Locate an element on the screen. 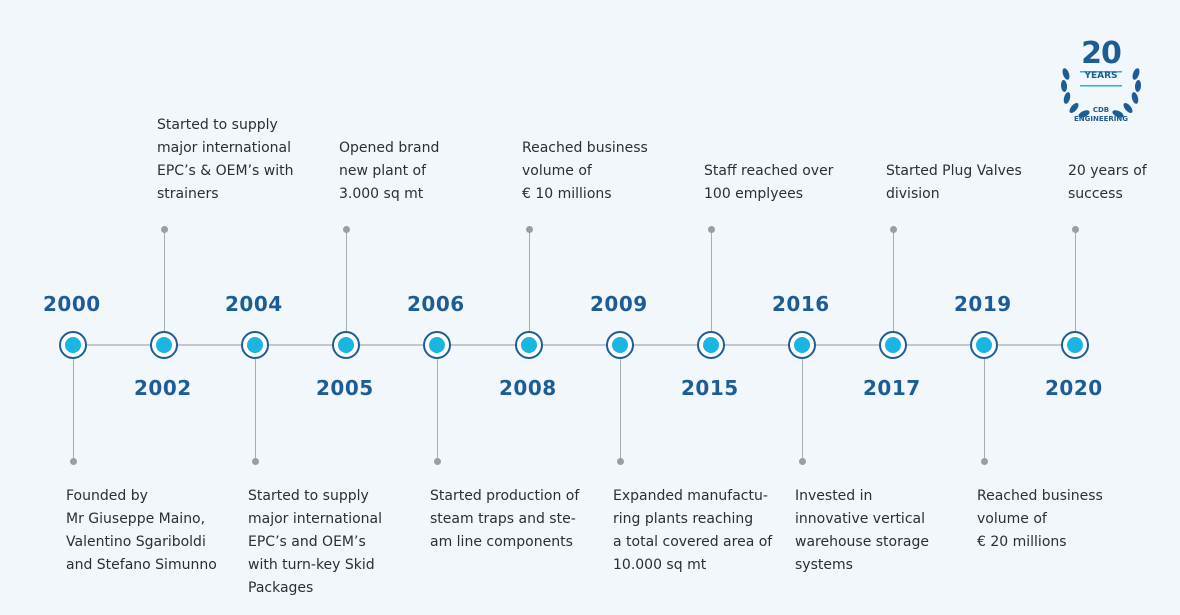  timeline-axis is located at coordinates (573, 345).